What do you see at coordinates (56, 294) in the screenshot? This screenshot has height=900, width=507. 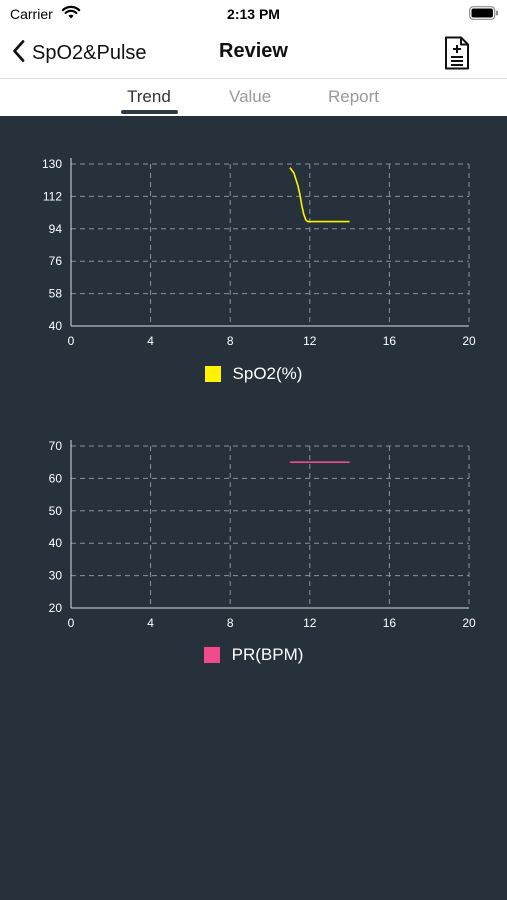 I see `spo2-y-tick-label: 58` at bounding box center [56, 294].